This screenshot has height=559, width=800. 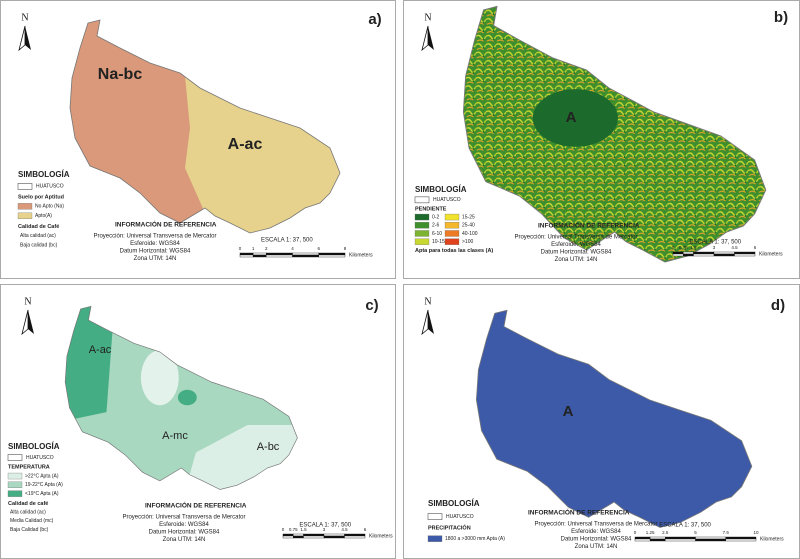 I want to click on scale-tick-label: 4, so click(x=292, y=248).